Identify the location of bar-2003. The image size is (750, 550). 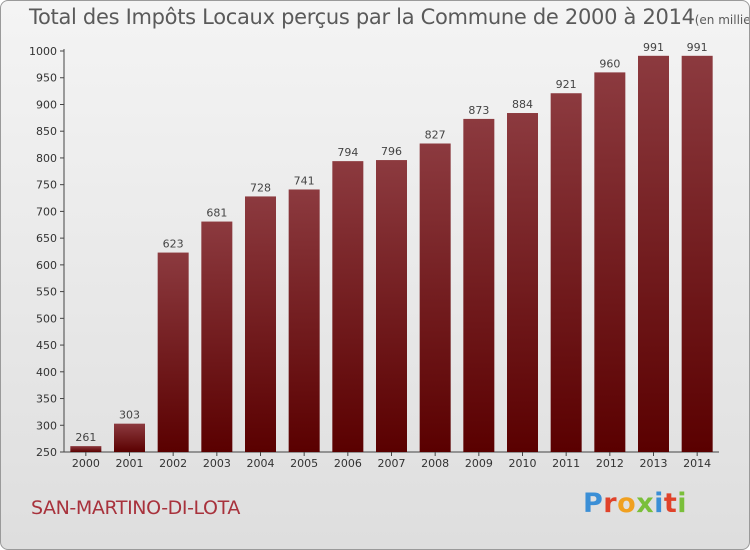
(217, 336).